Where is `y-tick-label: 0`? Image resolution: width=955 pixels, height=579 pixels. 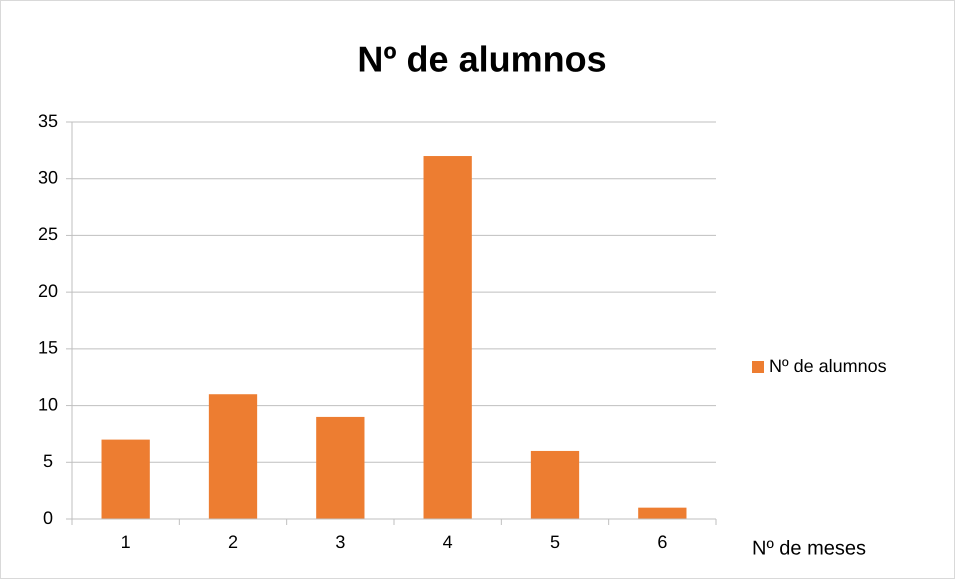
y-tick-label: 0 is located at coordinates (48, 518).